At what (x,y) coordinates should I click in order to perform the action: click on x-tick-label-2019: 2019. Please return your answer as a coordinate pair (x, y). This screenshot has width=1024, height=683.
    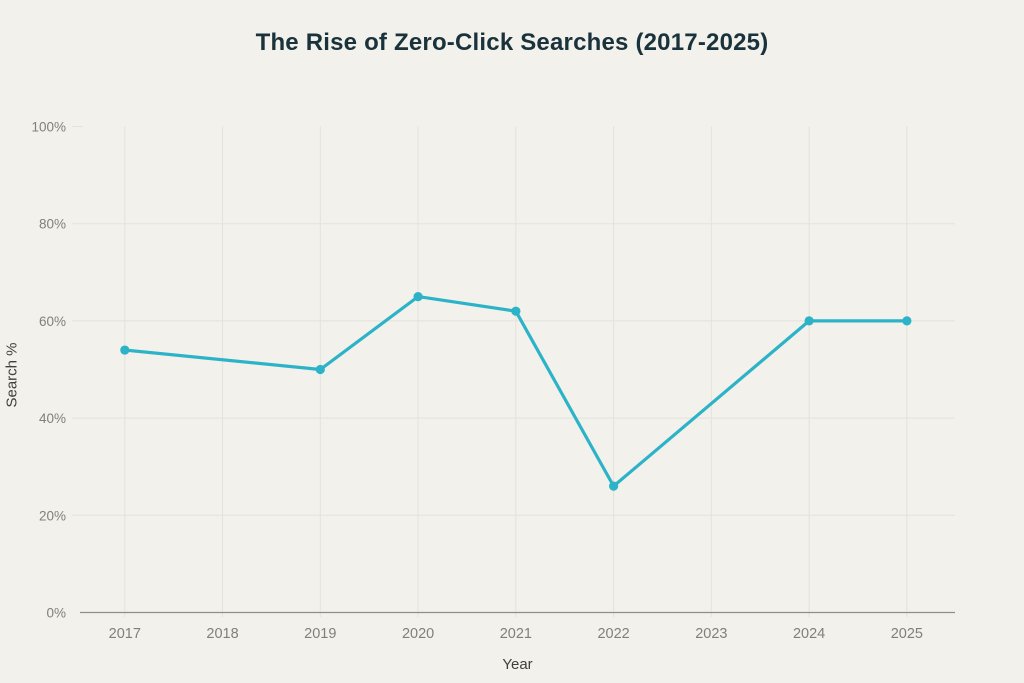
    Looking at the image, I should click on (320, 634).